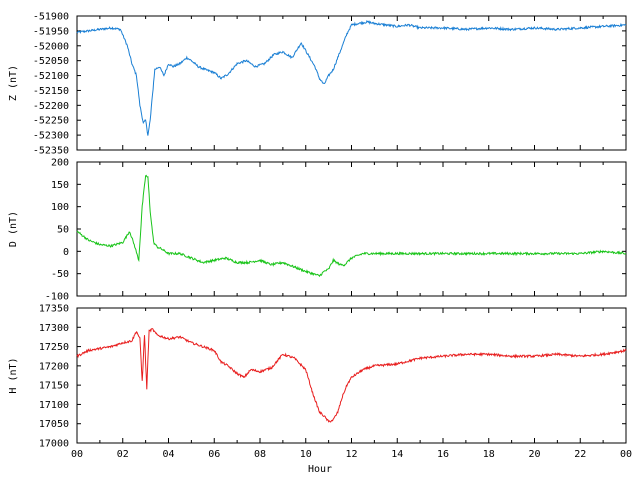  Describe the element at coordinates (54, 424) in the screenshot. I see `y-tick-label: 17050` at that location.